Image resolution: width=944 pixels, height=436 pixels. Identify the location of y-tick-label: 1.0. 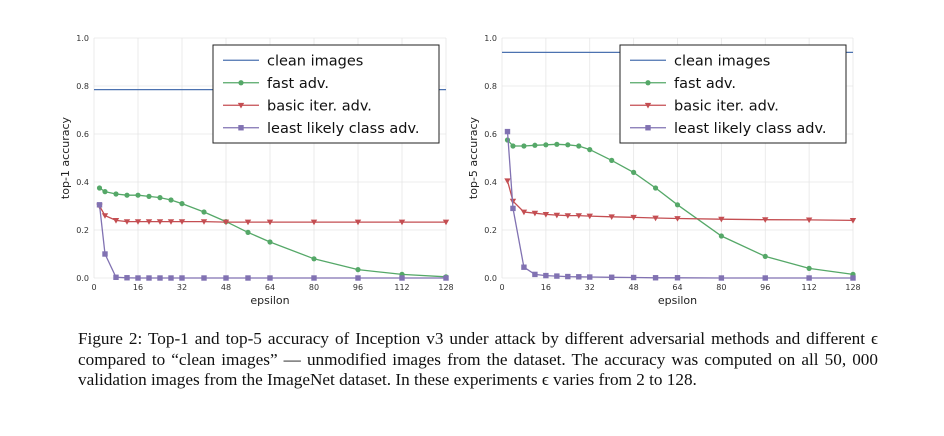
(82, 38).